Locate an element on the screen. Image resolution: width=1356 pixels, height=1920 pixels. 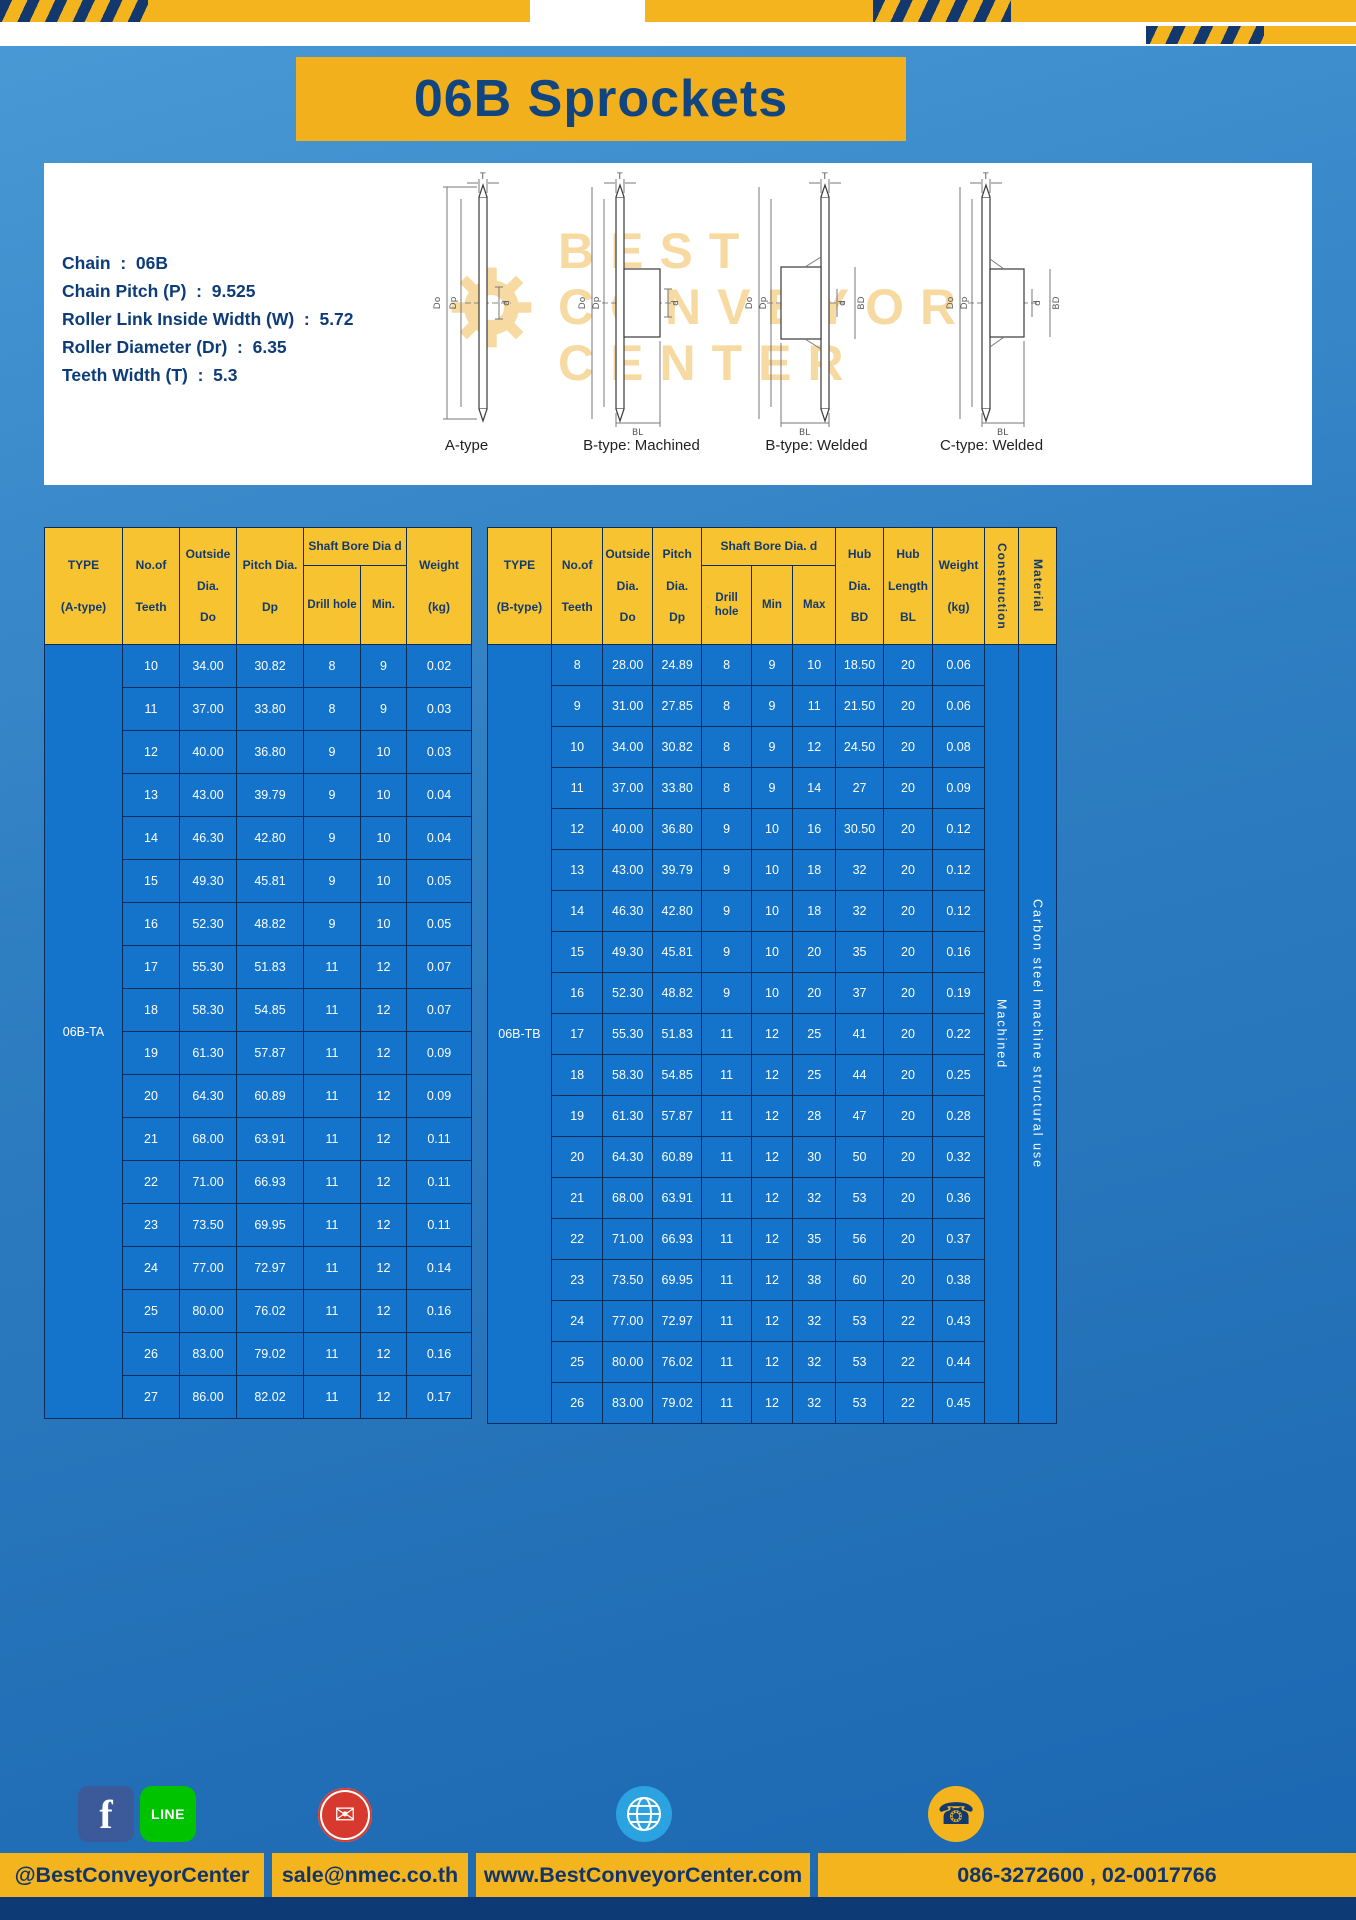
footer-social-handle: @BestConveyorCenter is located at coordinates (132, 1875).